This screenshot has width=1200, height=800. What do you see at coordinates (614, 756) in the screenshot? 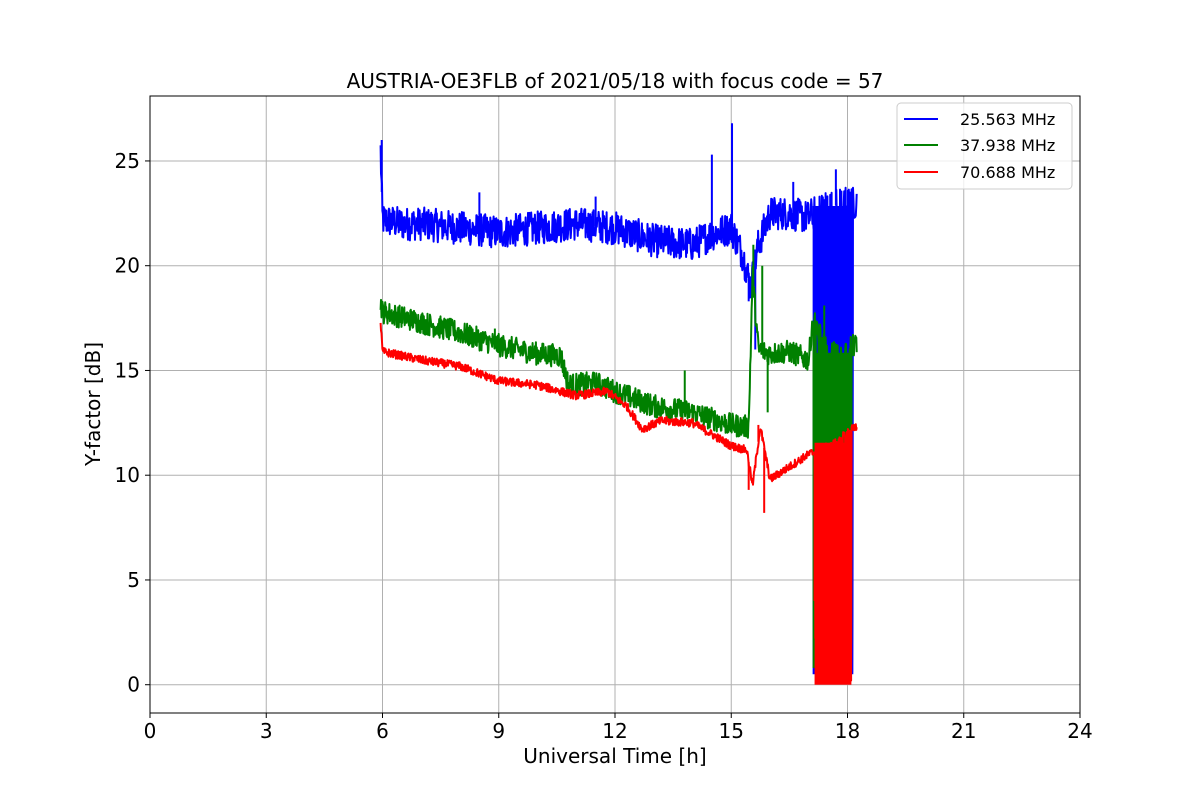
I see `x-axis-label: Universal Time [h]` at bounding box center [614, 756].